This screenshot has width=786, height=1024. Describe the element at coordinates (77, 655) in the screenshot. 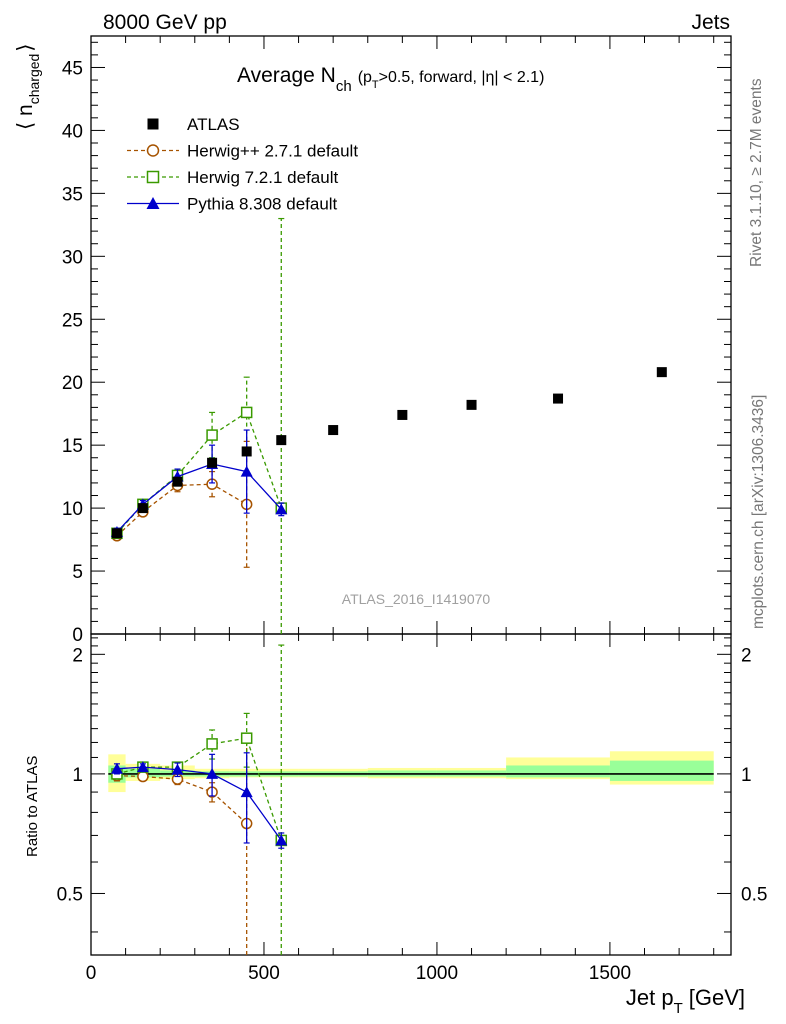

I see `ratio-y-tick-label-2: 2` at that location.